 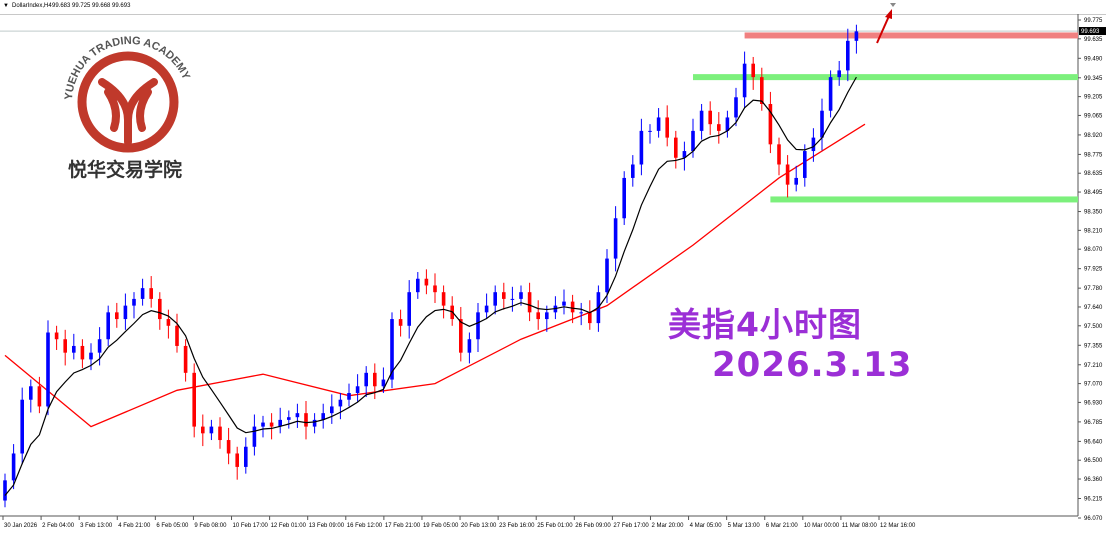 What do you see at coordinates (479, 526) in the screenshot?
I see `x-tick-label: 20 Feb 13:00` at bounding box center [479, 526].